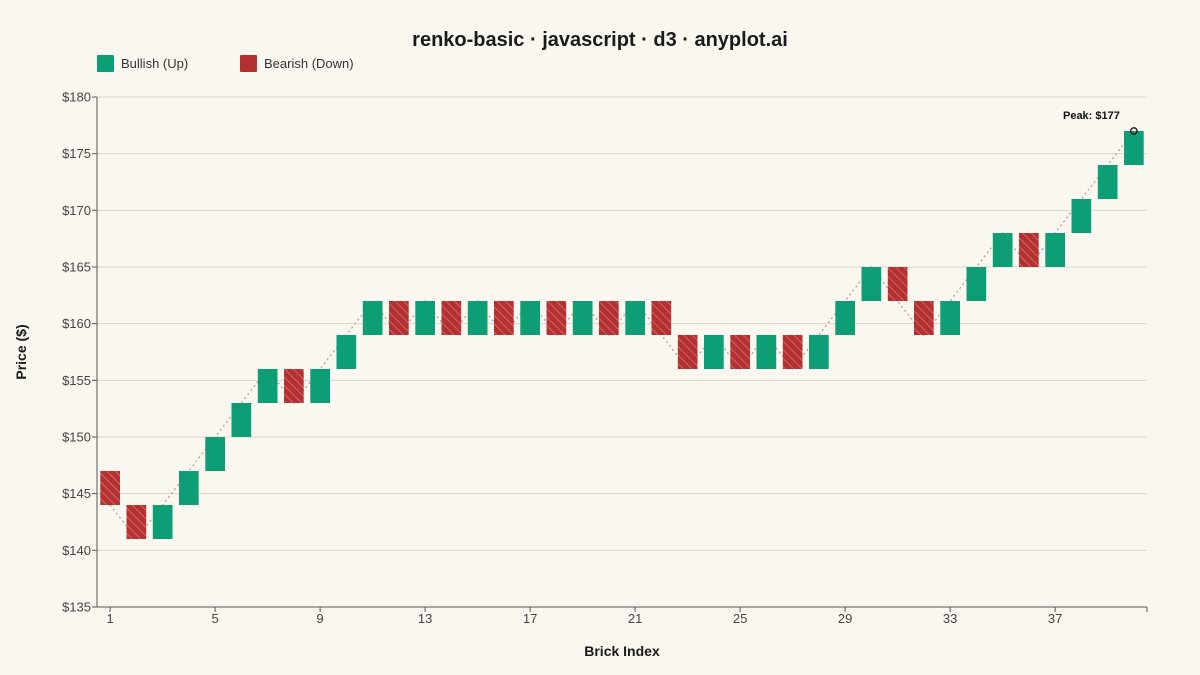 The height and width of the screenshot is (675, 1200). I want to click on x-tick-label: 9, so click(320, 618).